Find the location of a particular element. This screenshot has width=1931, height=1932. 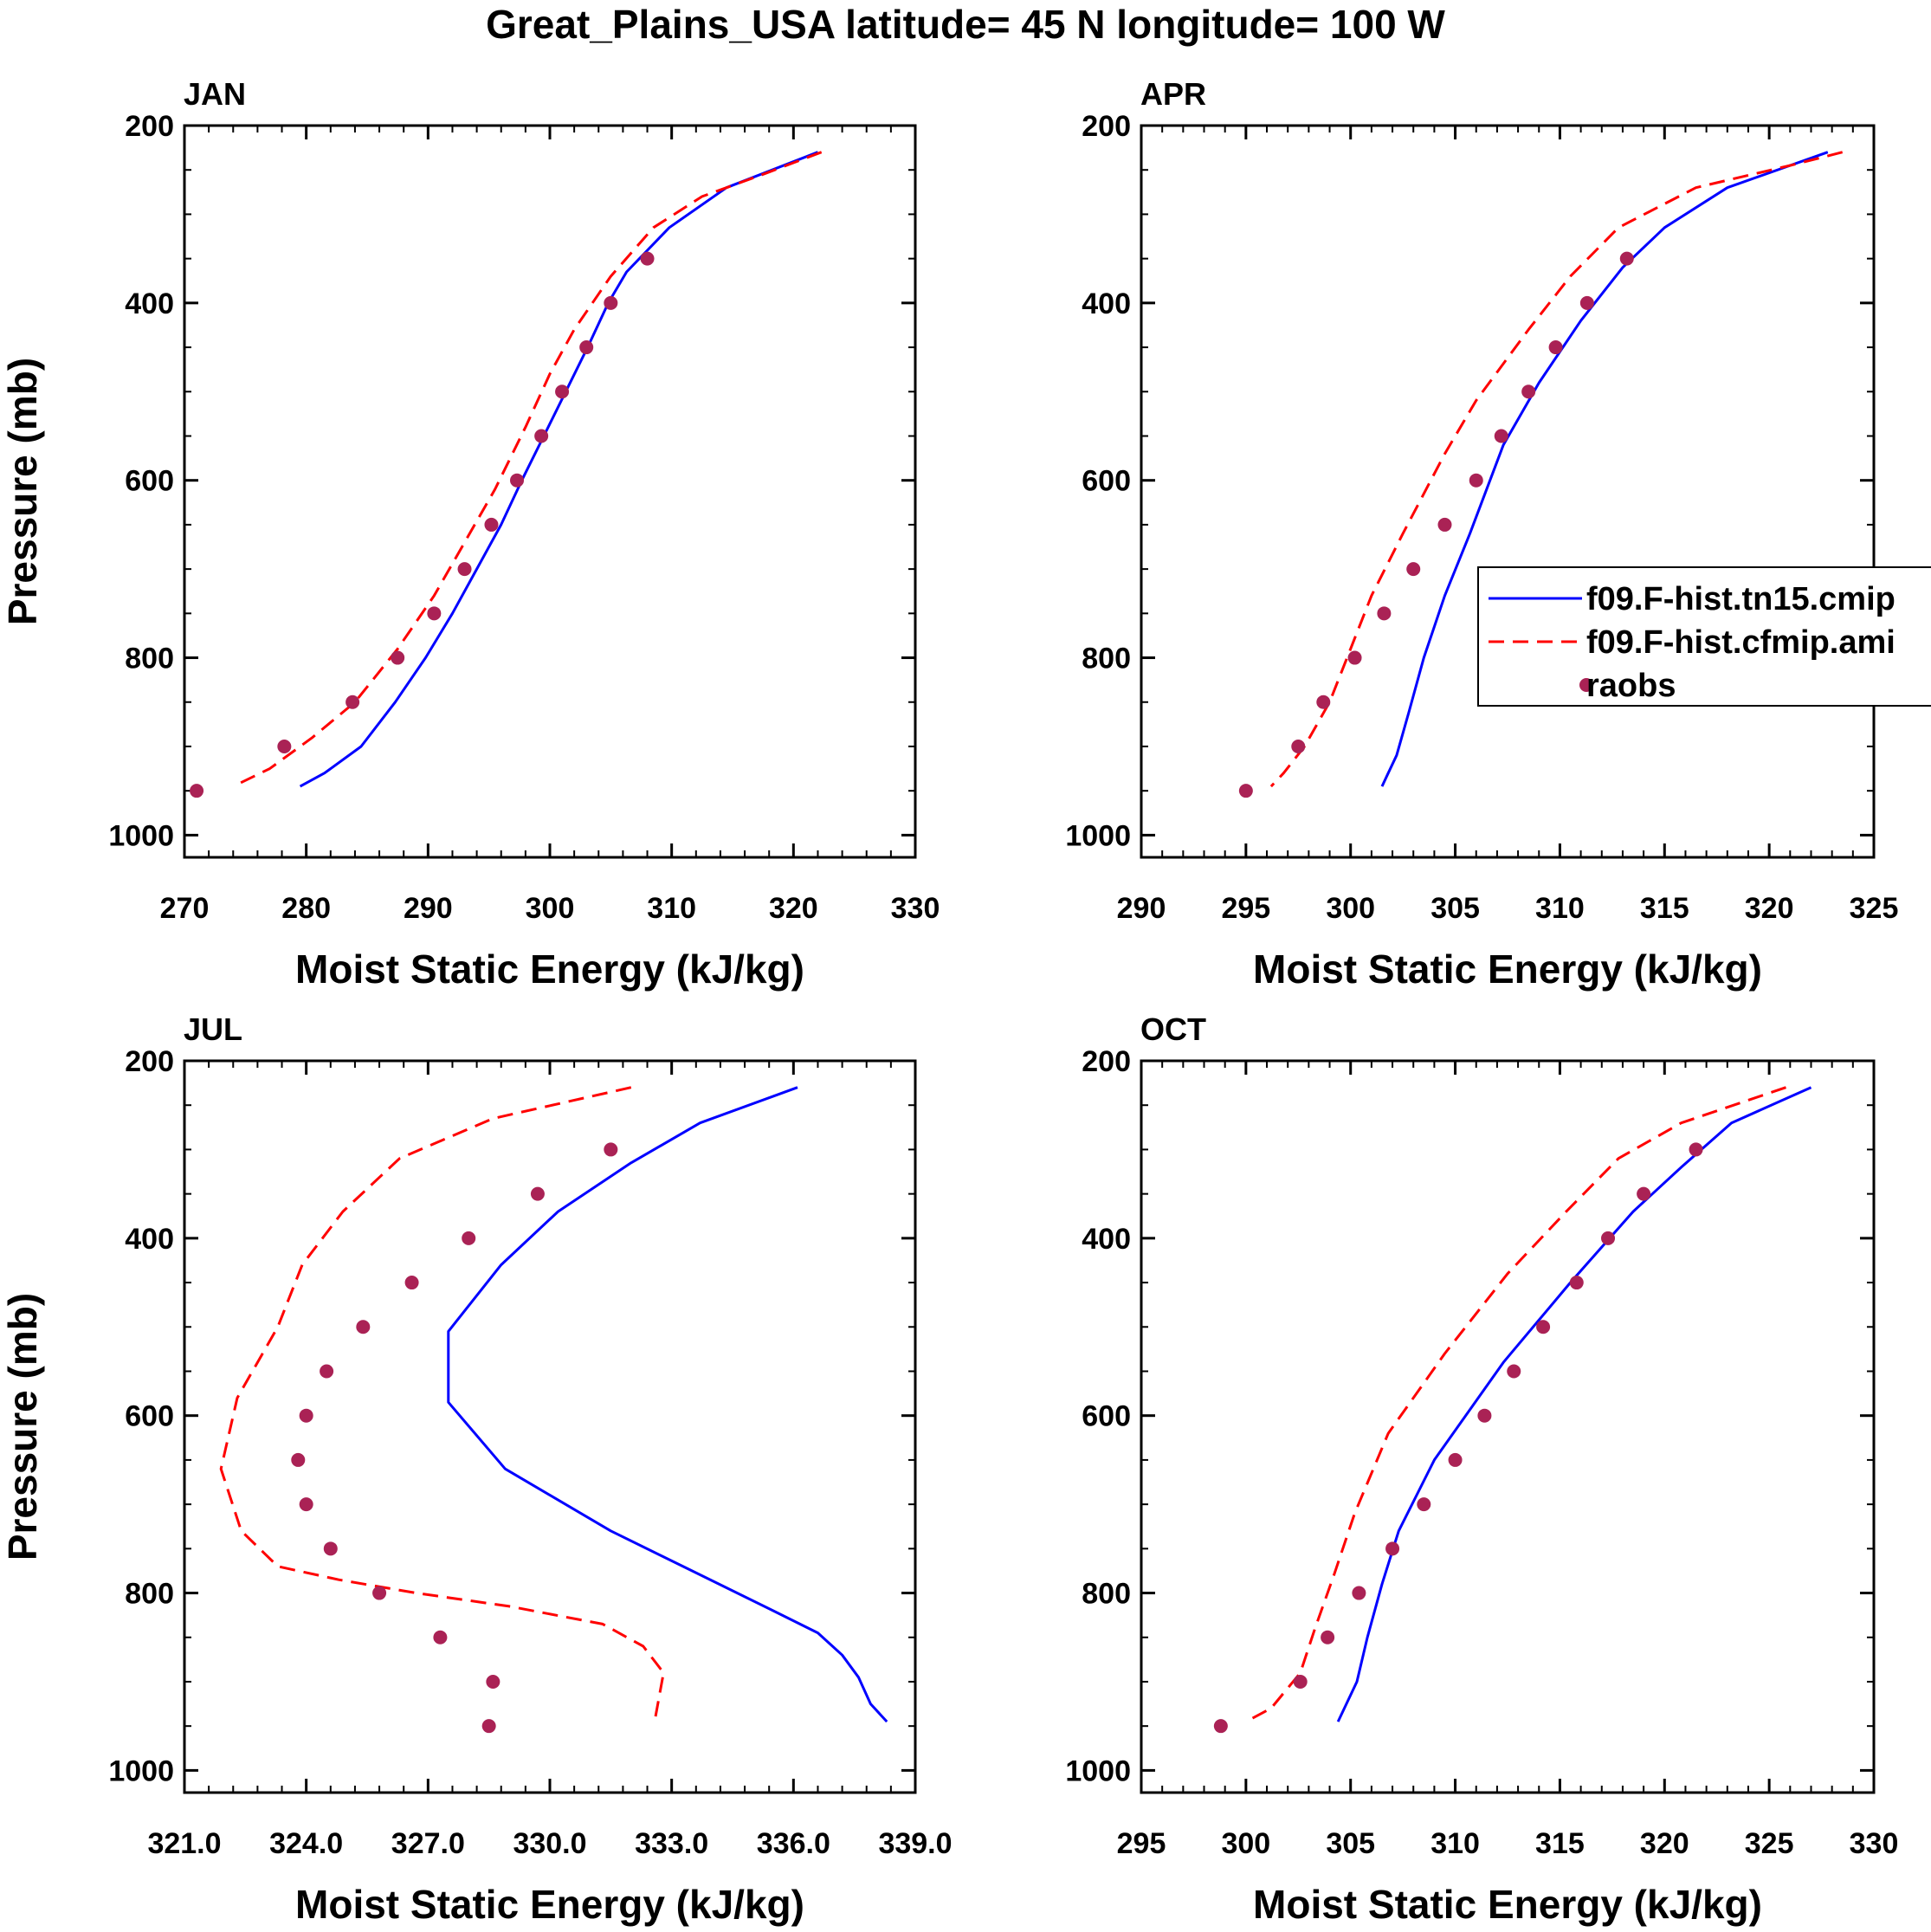

panel-title: JUL is located at coordinates (213, 1029).